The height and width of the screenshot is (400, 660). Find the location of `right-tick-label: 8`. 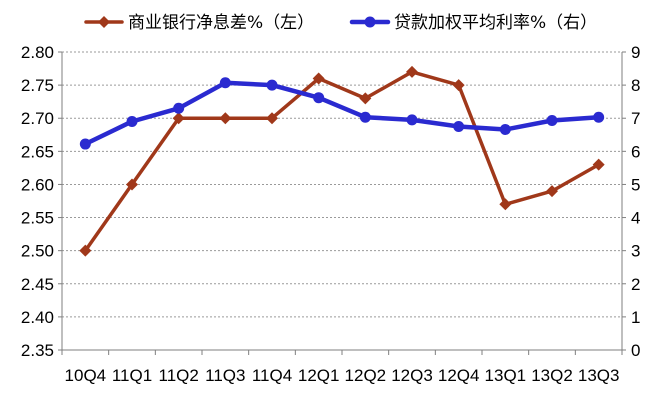

right-tick-label: 8 is located at coordinates (635, 85).